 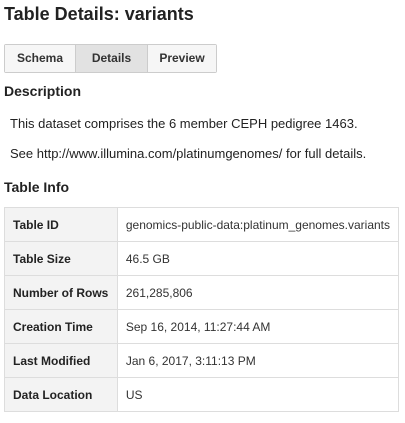 I want to click on table-row: Creation Time Sep 16, 2014, 11:27:44 AM, so click(x=202, y=326).